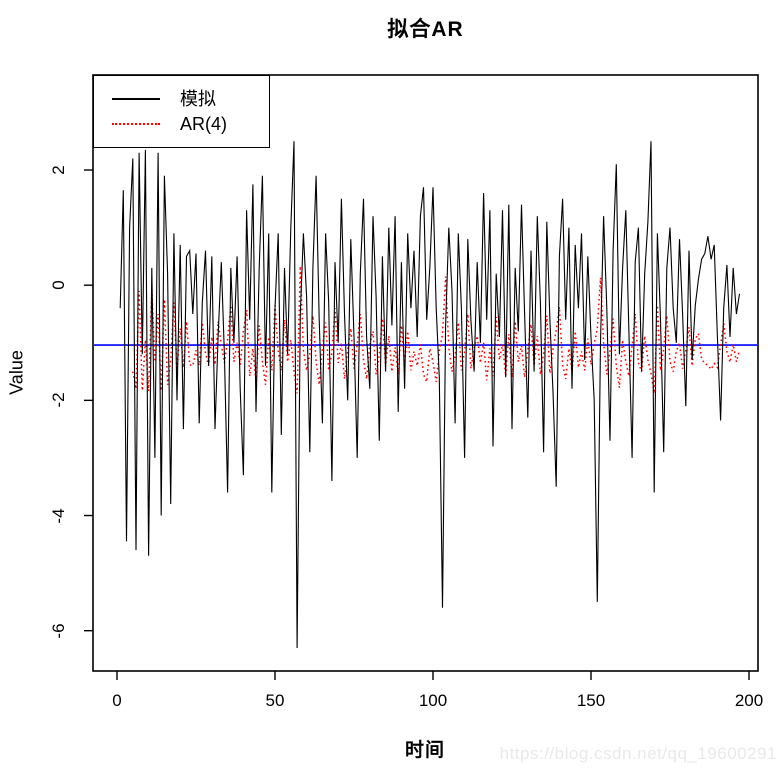  I want to click on legend-item-simulated: 模拟, so click(190, 99).